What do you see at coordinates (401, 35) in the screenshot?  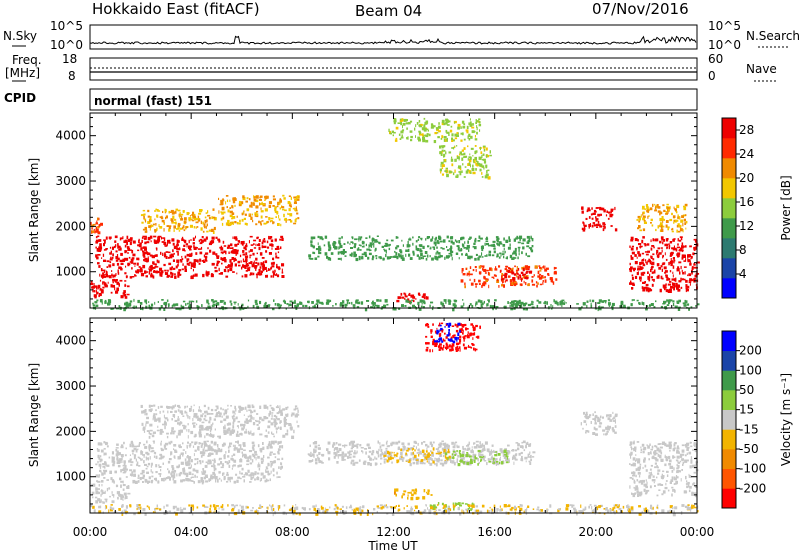 I see `noise-panel: N.Sky 10^5 10^0 10^5 10^0 N.Search` at bounding box center [401, 35].